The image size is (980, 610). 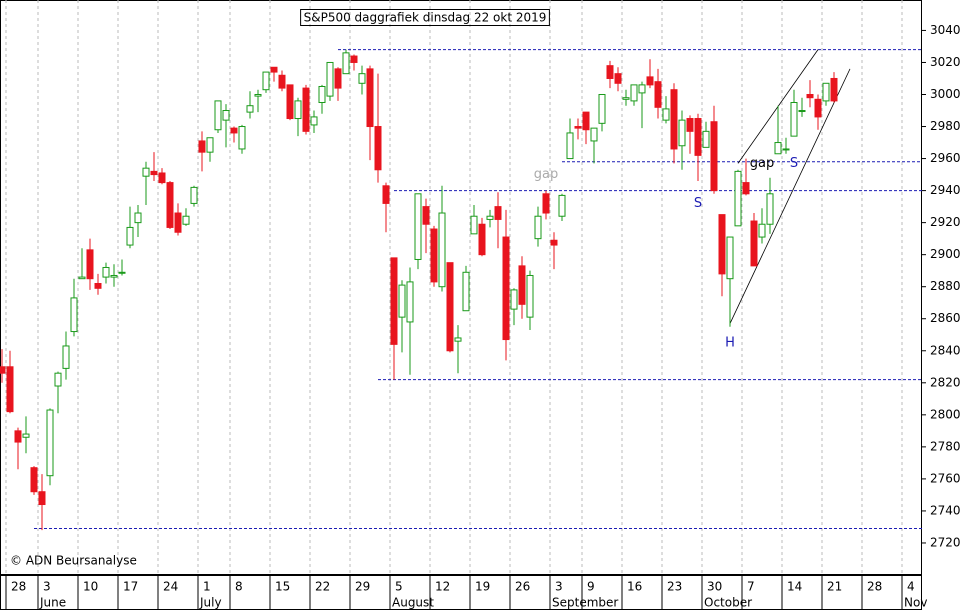 I want to click on chart-title: S&P500 daggrafiek dinsdag 22 okt 2019, so click(x=425, y=18).